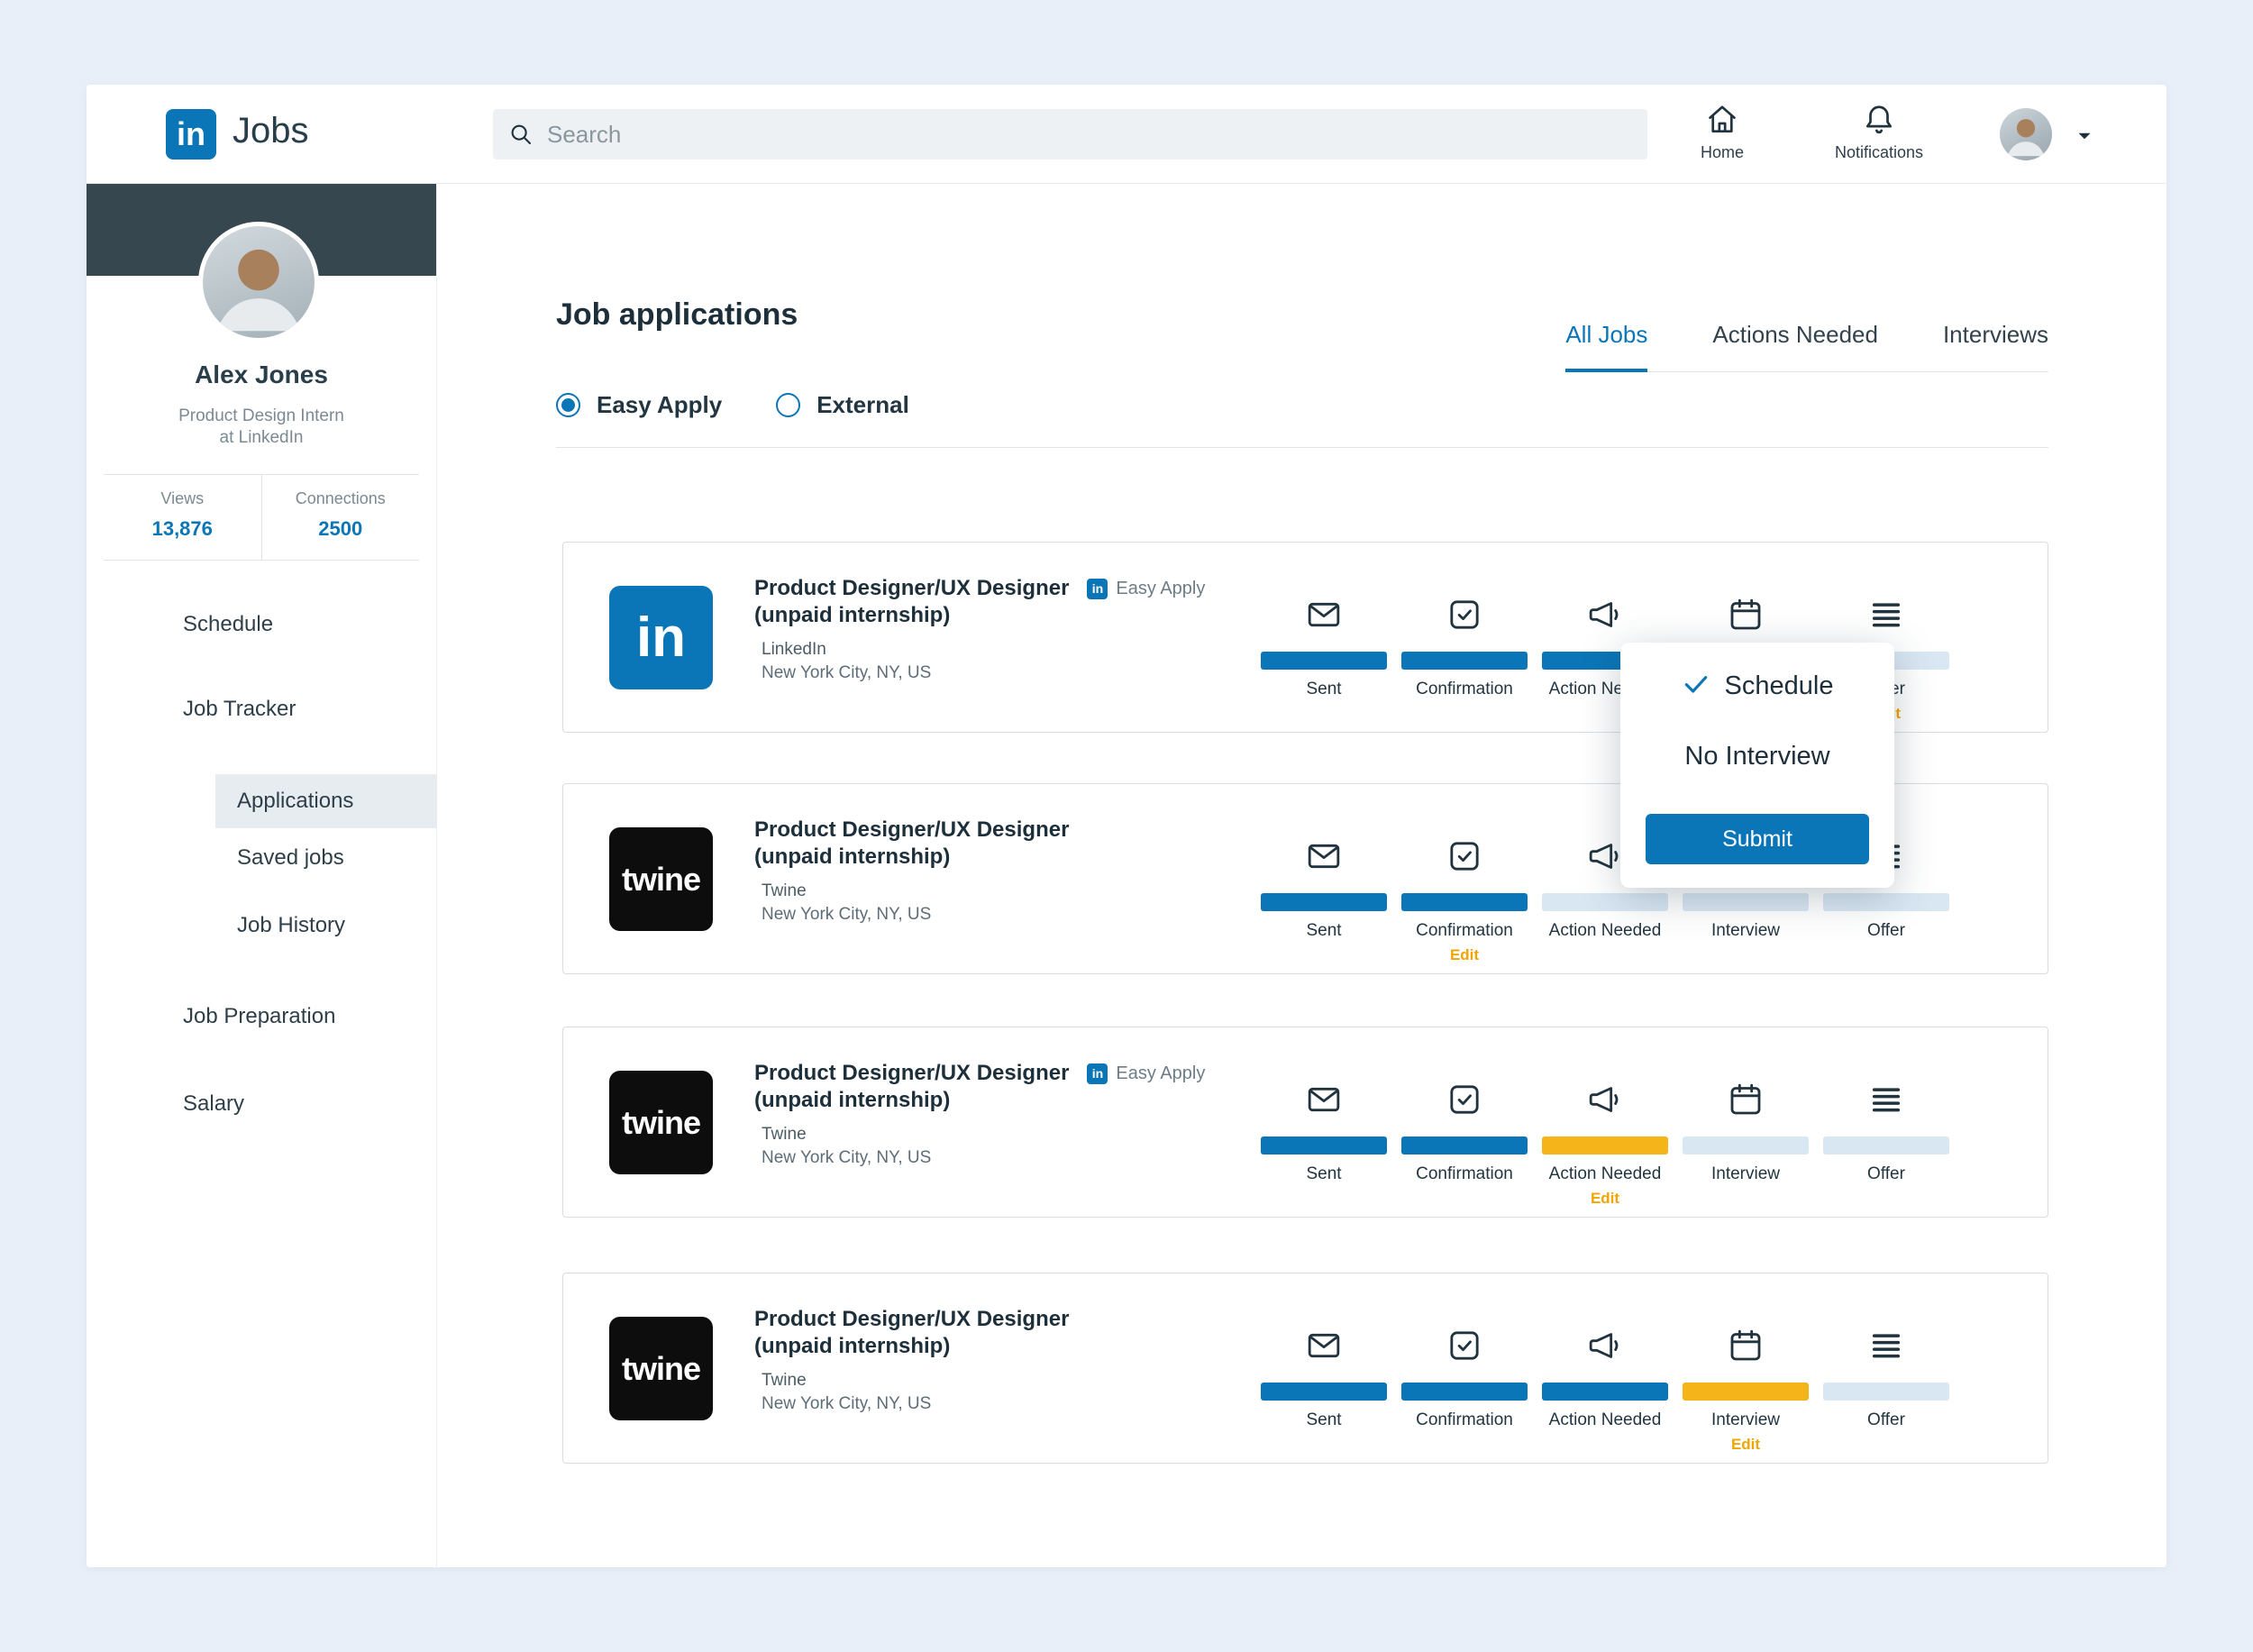 The image size is (2253, 1652). What do you see at coordinates (182, 498) in the screenshot?
I see `views-label: Views` at bounding box center [182, 498].